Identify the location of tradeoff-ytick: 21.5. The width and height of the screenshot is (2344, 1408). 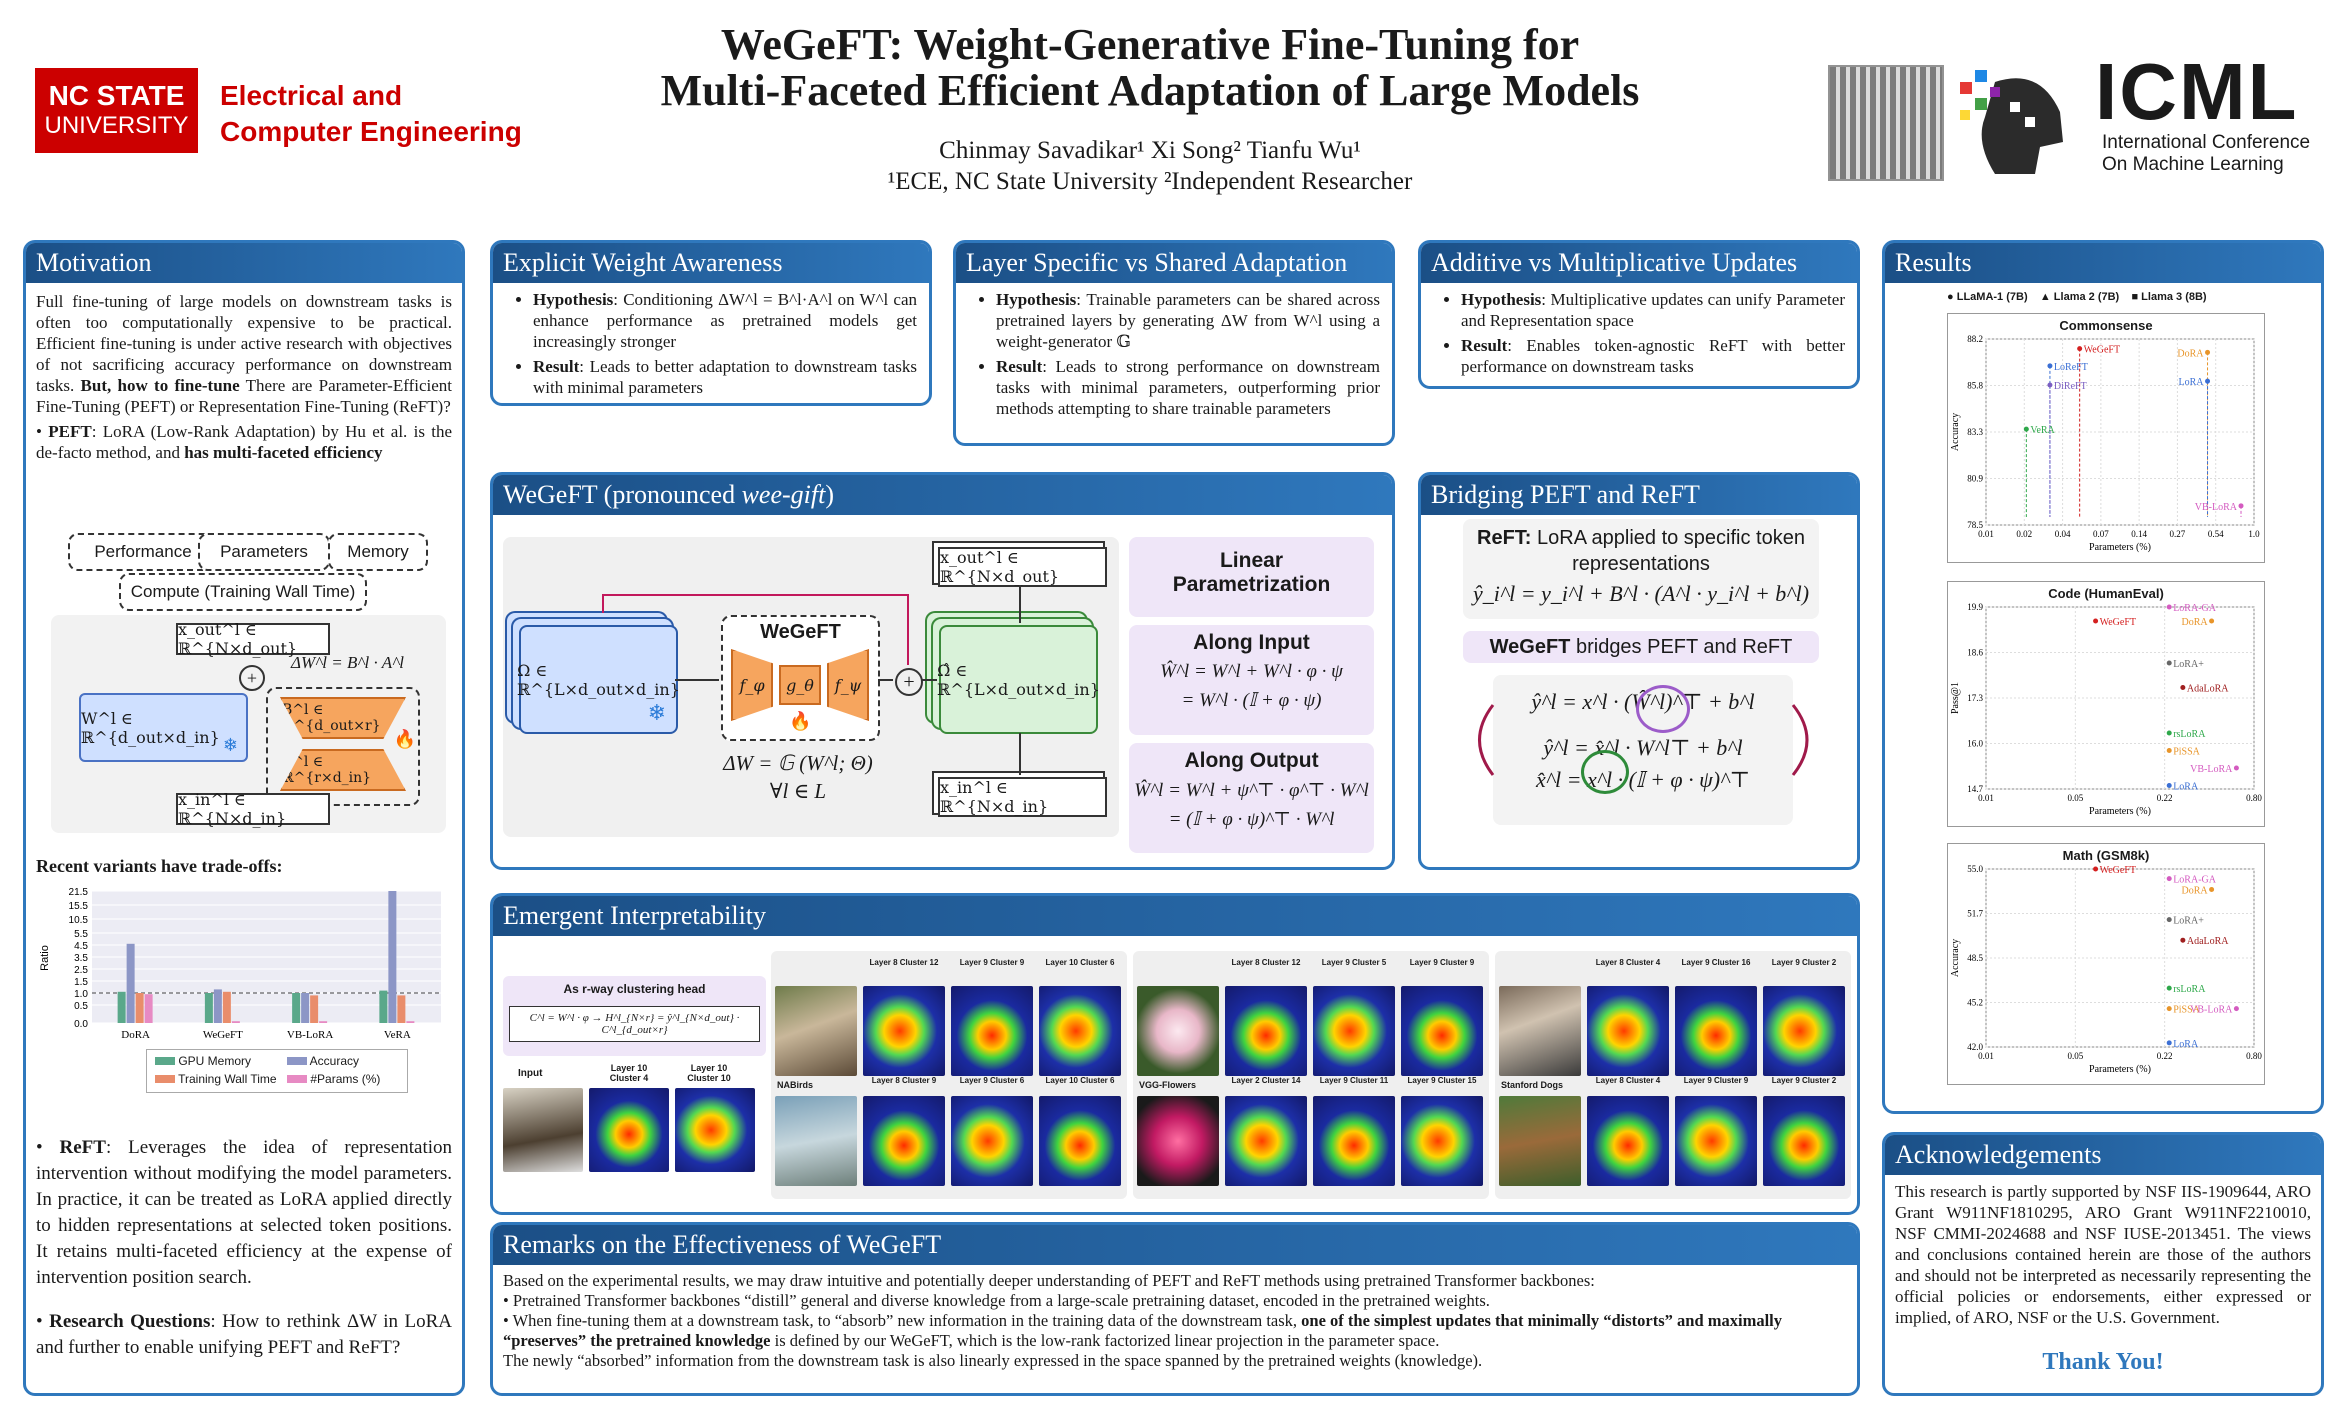
(79, 892).